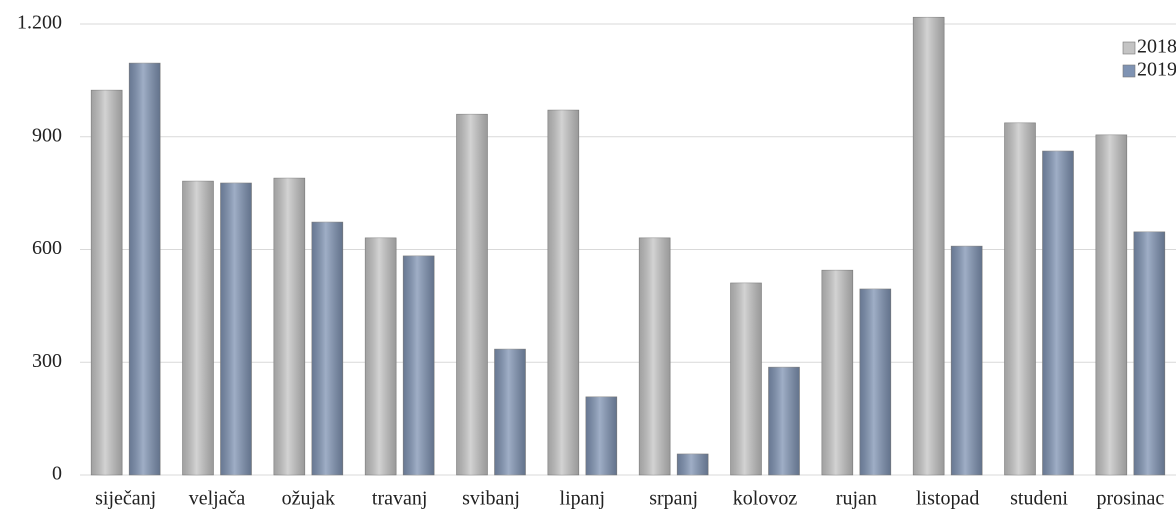 The width and height of the screenshot is (1176, 516). What do you see at coordinates (491, 499) in the screenshot?
I see `x-tick-label: svibanj` at bounding box center [491, 499].